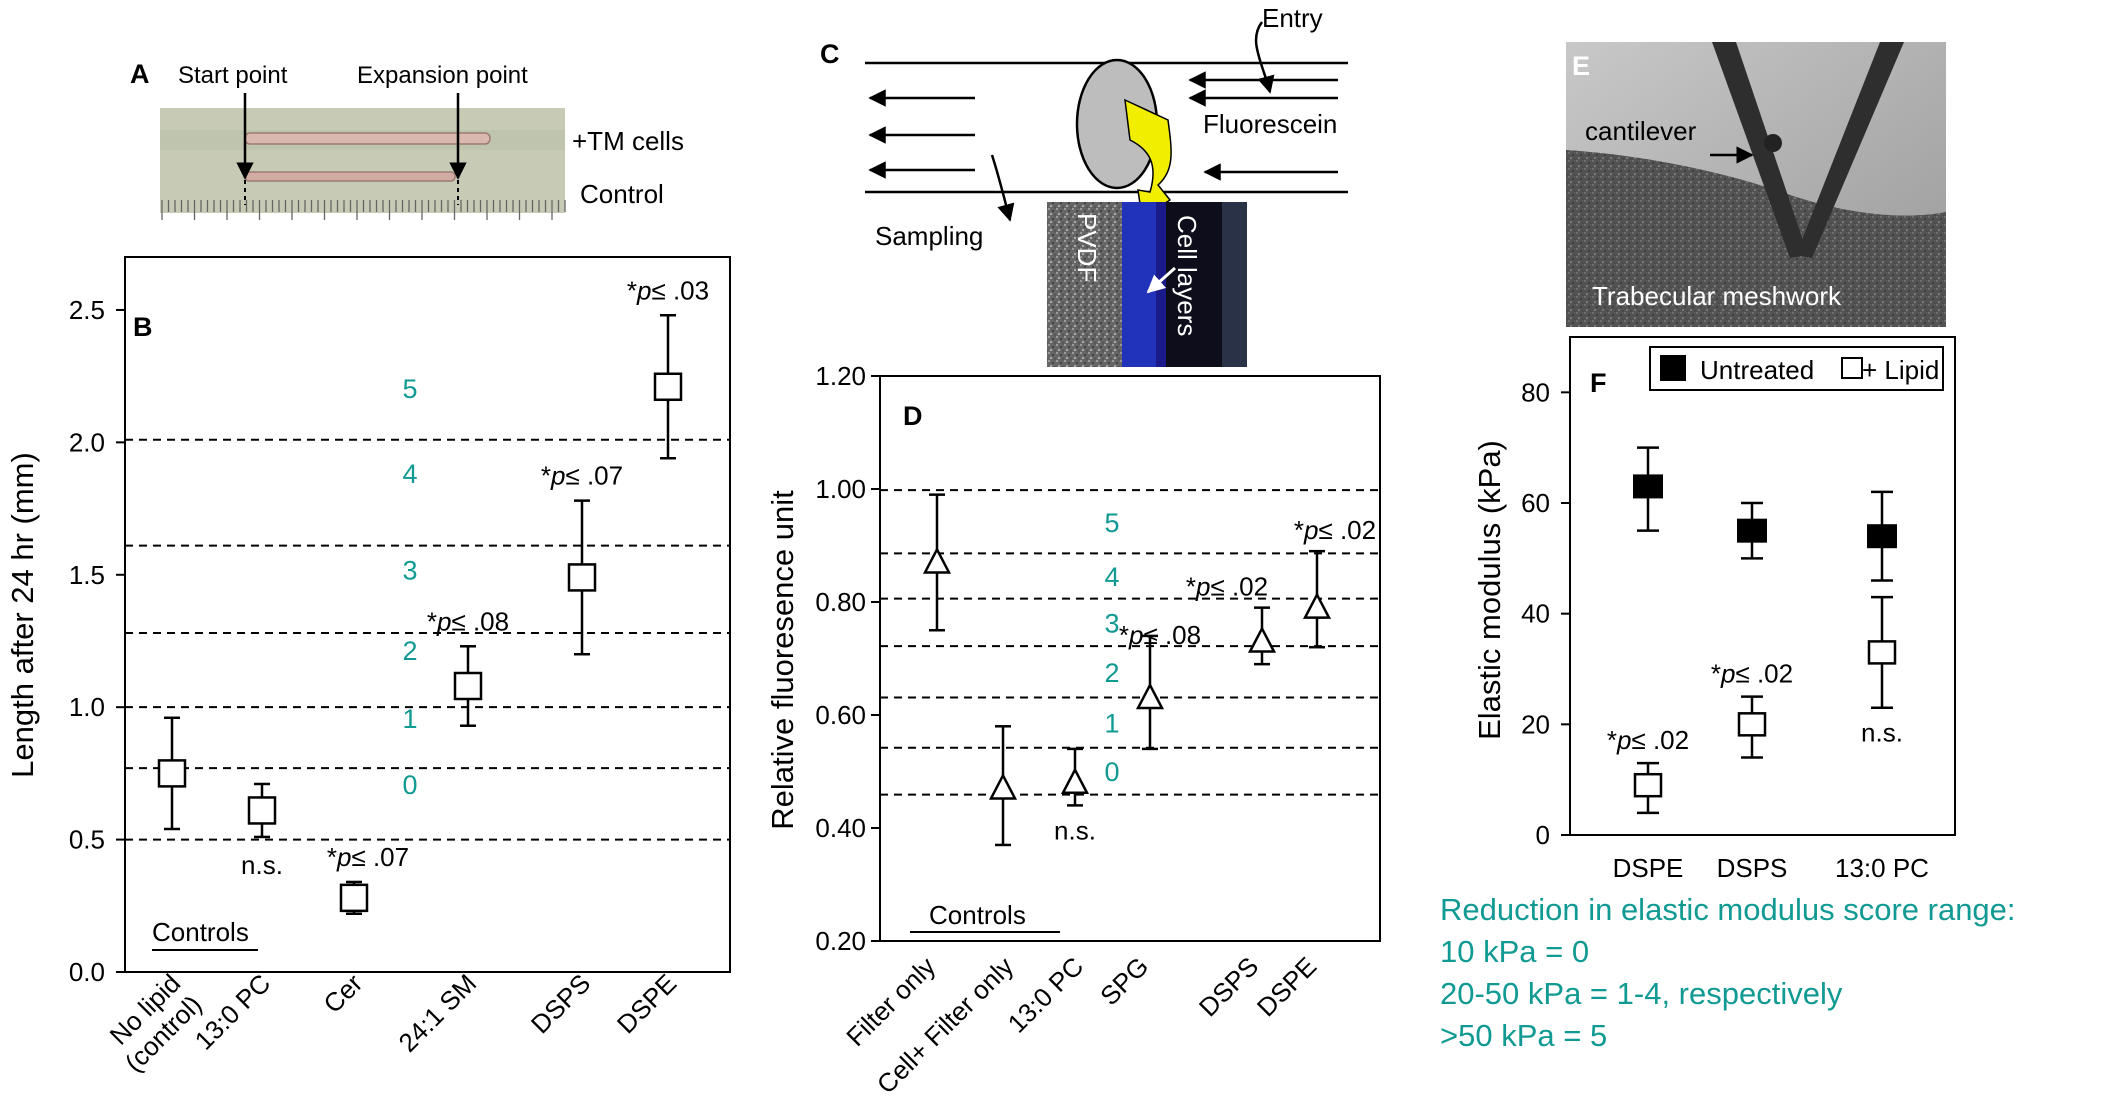  What do you see at coordinates (1752, 868) in the screenshot?
I see `x-tick-label: DSPS` at bounding box center [1752, 868].